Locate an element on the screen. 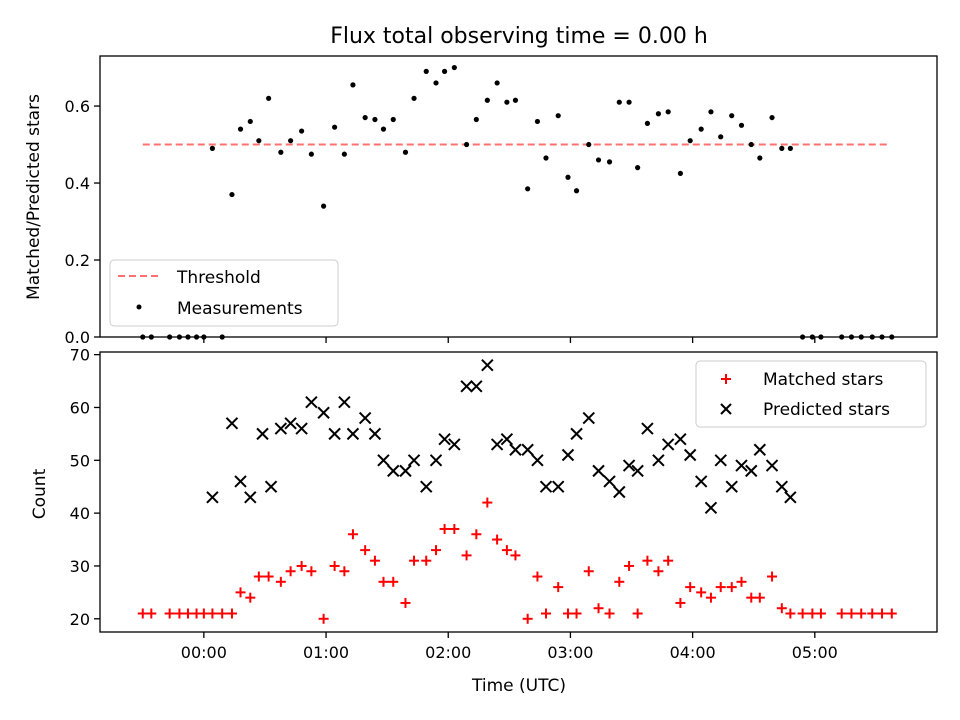 The image size is (960, 720). legend-matched-marker is located at coordinates (726, 379).